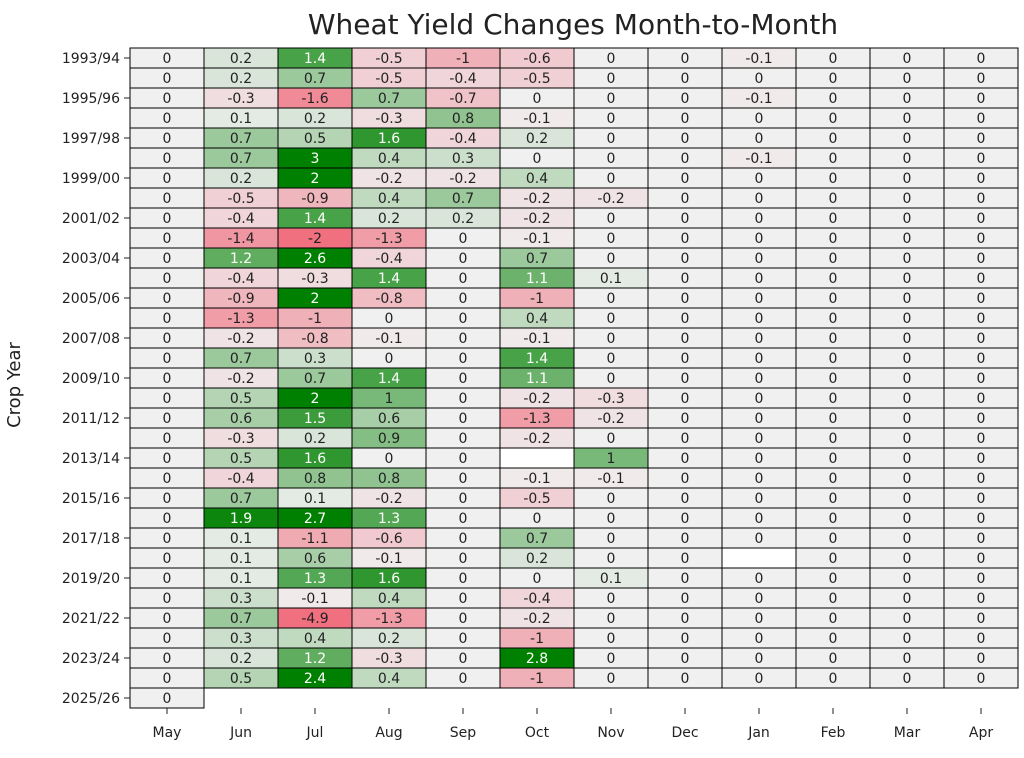 The image size is (1024, 758). I want to click on cell-value-label: 1, so click(389, 399).